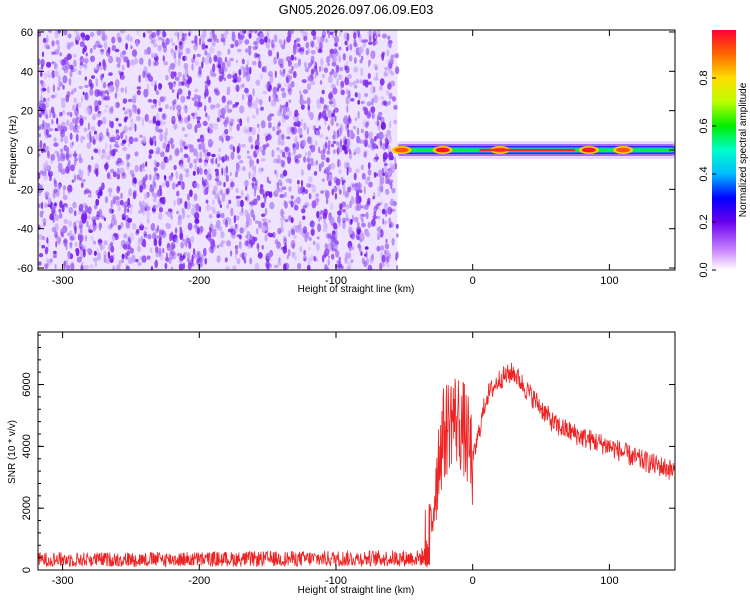  I want to click on colorbar-tick-label: 0.4, so click(704, 173).